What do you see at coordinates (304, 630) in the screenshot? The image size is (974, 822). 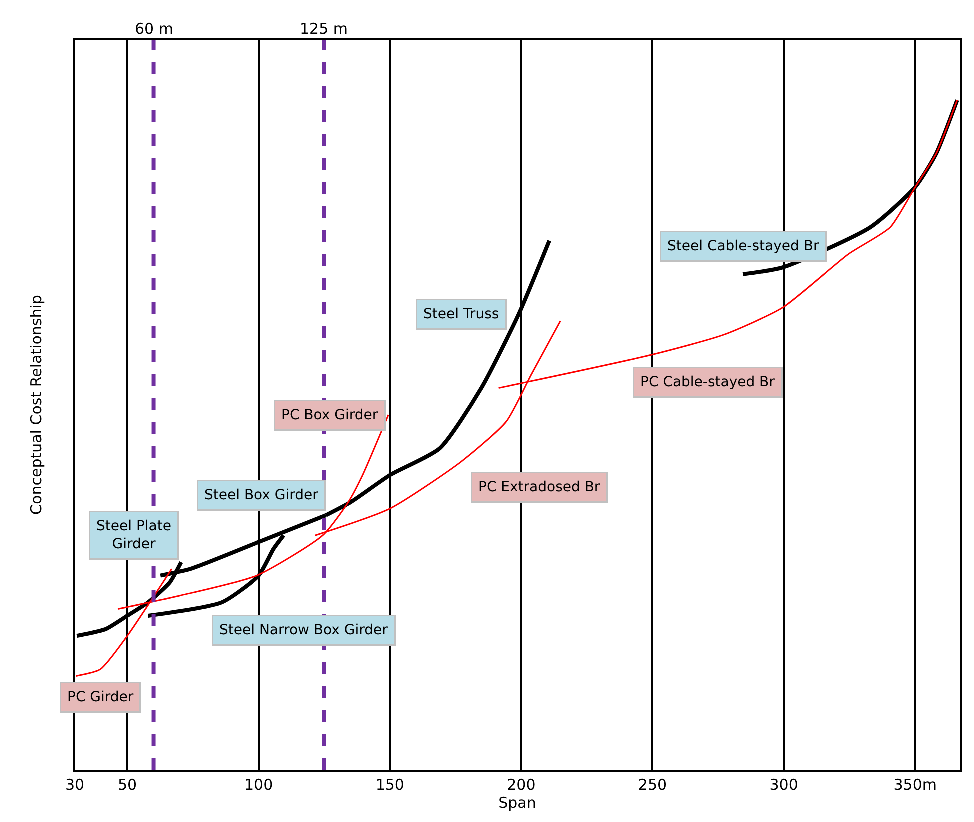 I see `series-label: Steel Narrow Box Girder` at bounding box center [304, 630].